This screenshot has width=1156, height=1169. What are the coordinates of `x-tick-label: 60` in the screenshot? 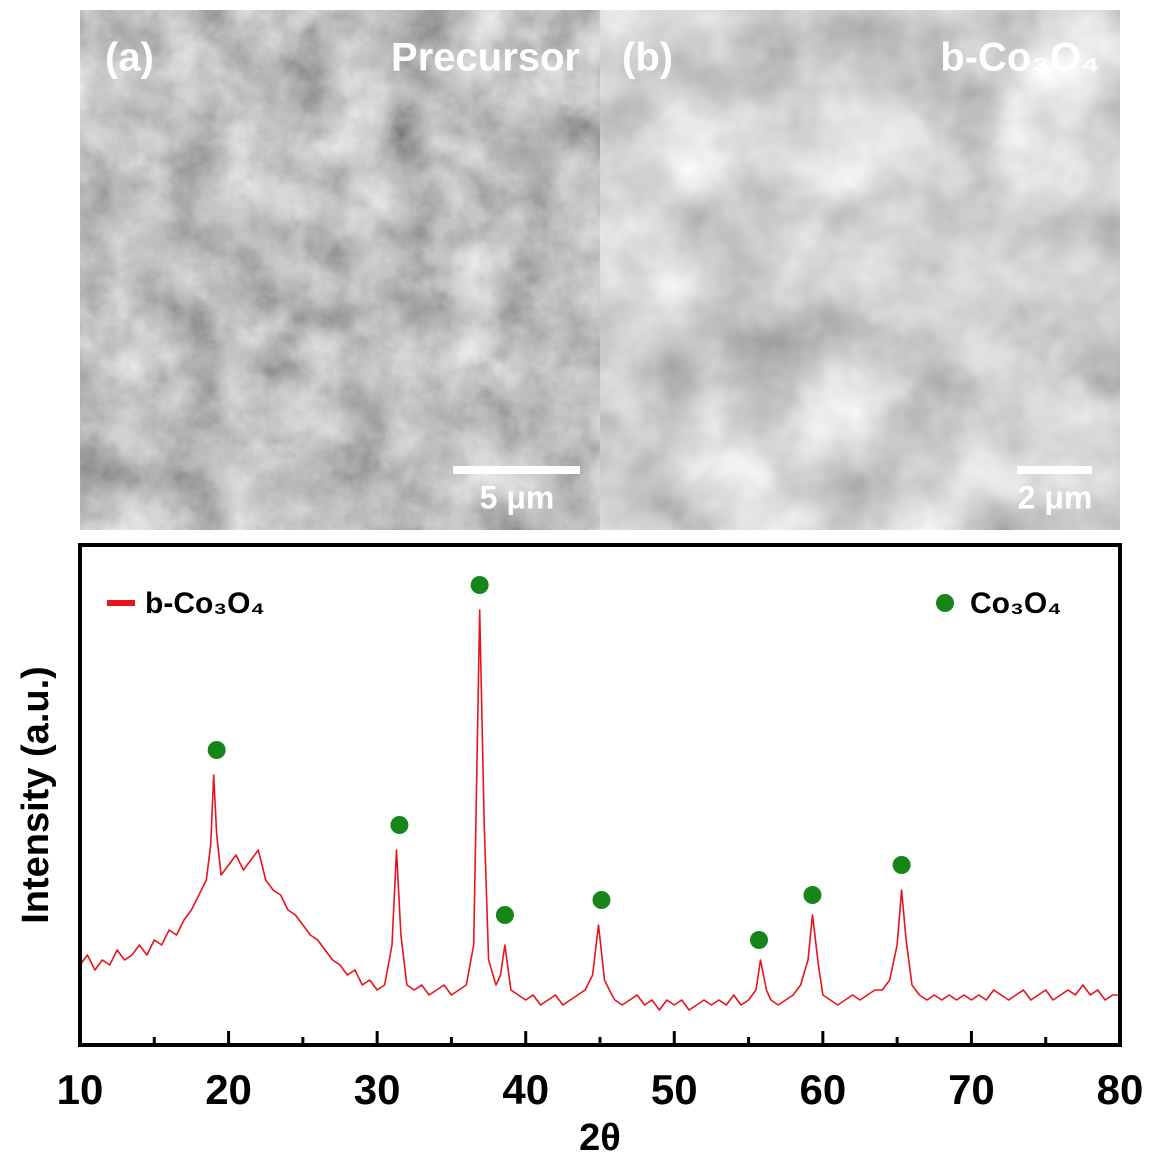 It's located at (822, 1089).